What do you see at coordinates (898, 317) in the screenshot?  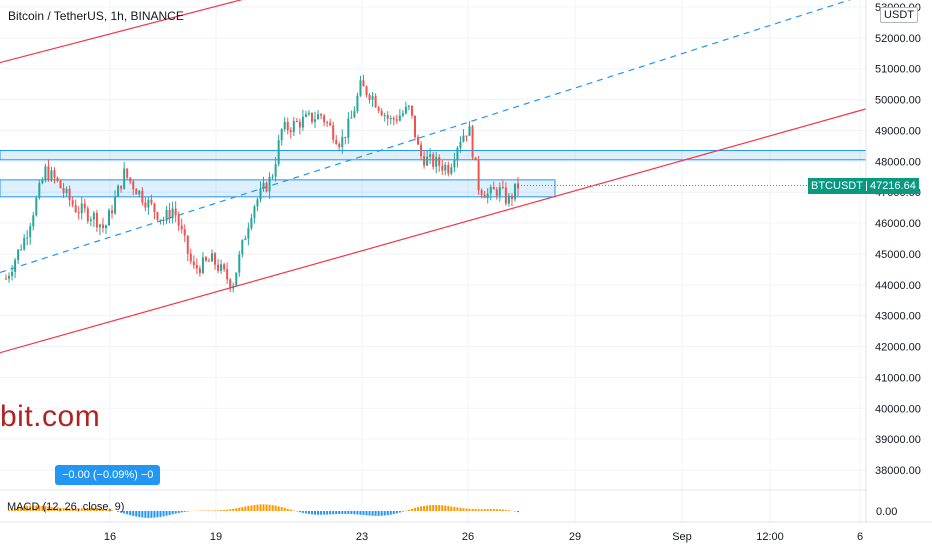 I see `y-tick-label: 43000.00` at bounding box center [898, 317].